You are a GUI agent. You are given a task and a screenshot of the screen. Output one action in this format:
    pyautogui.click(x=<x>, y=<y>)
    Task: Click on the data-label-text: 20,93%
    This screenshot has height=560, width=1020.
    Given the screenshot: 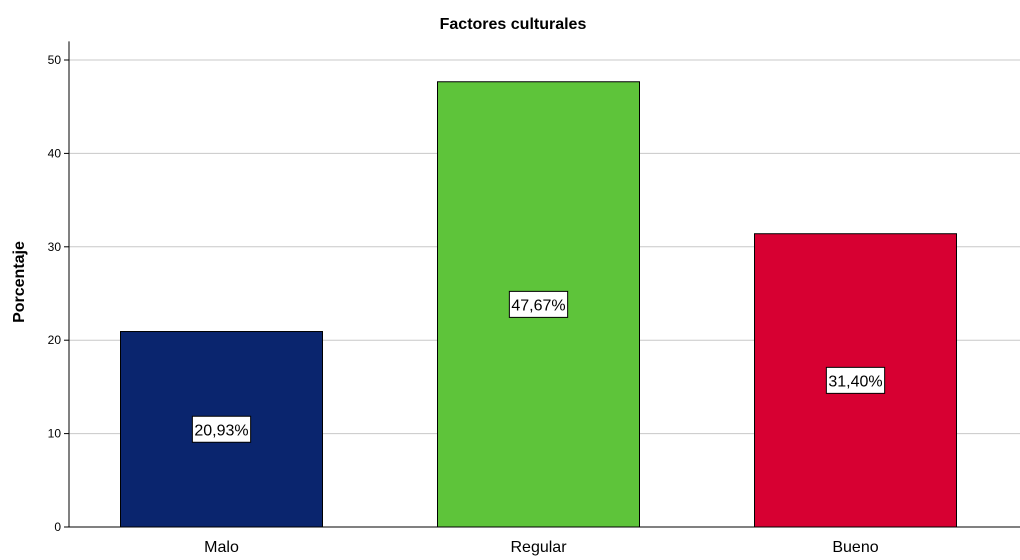 What is the action you would take?
    pyautogui.click(x=221, y=430)
    